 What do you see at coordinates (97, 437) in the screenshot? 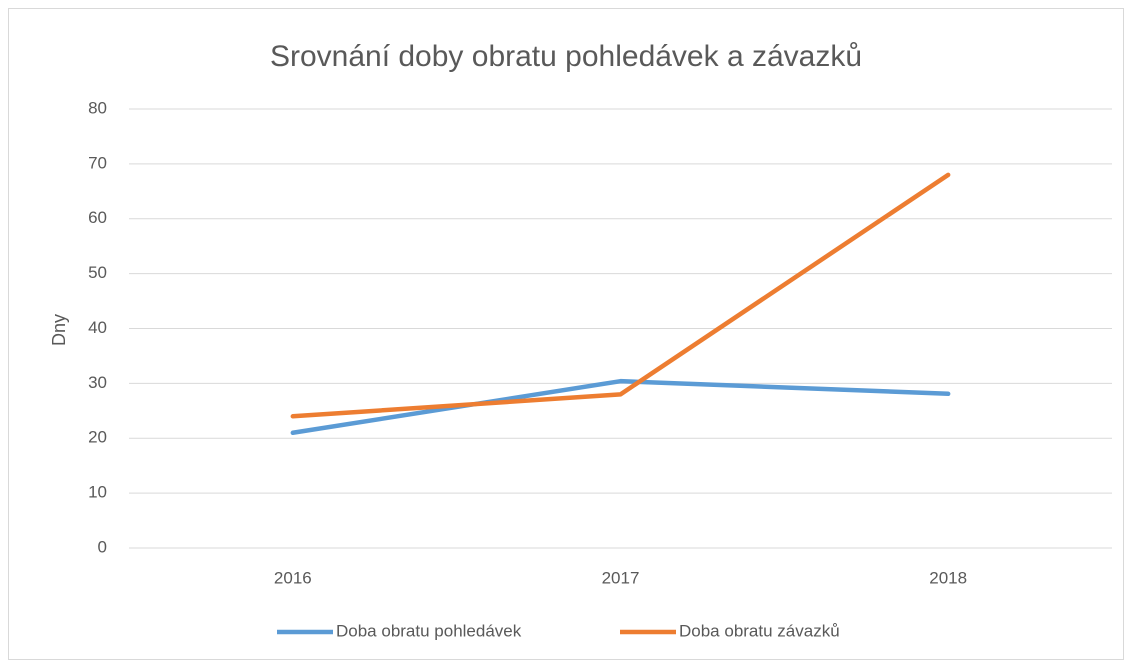
I see `y-tick-label: 20` at bounding box center [97, 437].